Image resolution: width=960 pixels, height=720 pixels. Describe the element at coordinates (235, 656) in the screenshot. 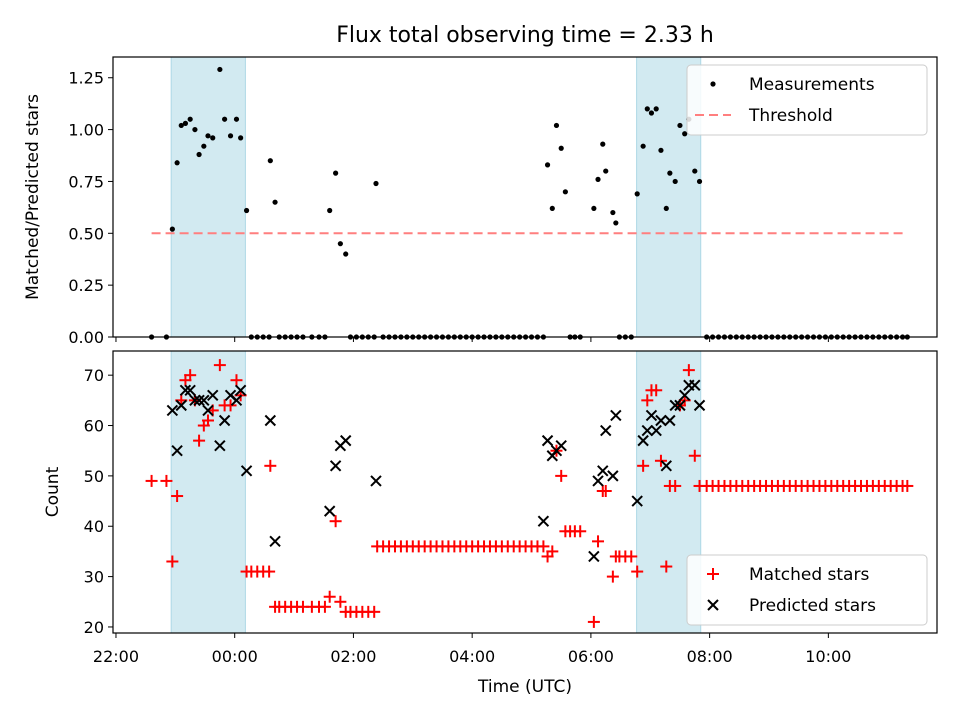

I see `x-tick-label: 00:00` at that location.